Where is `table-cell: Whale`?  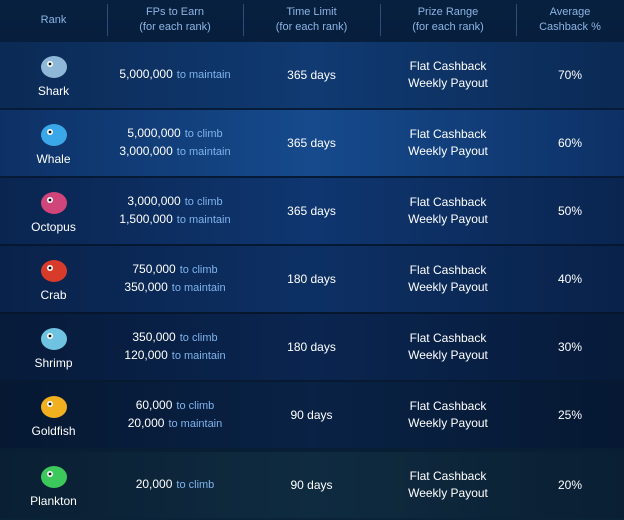 table-cell: Whale is located at coordinates (53, 143).